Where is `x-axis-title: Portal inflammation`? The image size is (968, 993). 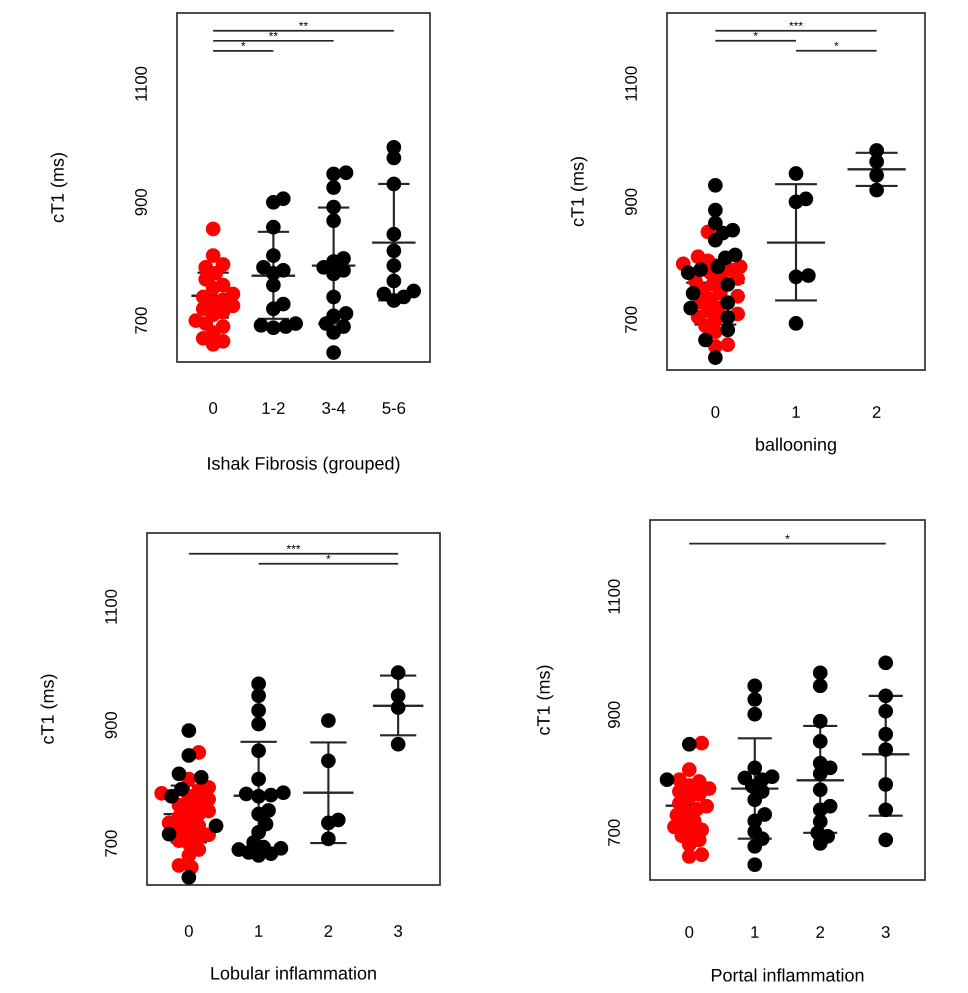
x-axis-title: Portal inflammation is located at coordinates (788, 975).